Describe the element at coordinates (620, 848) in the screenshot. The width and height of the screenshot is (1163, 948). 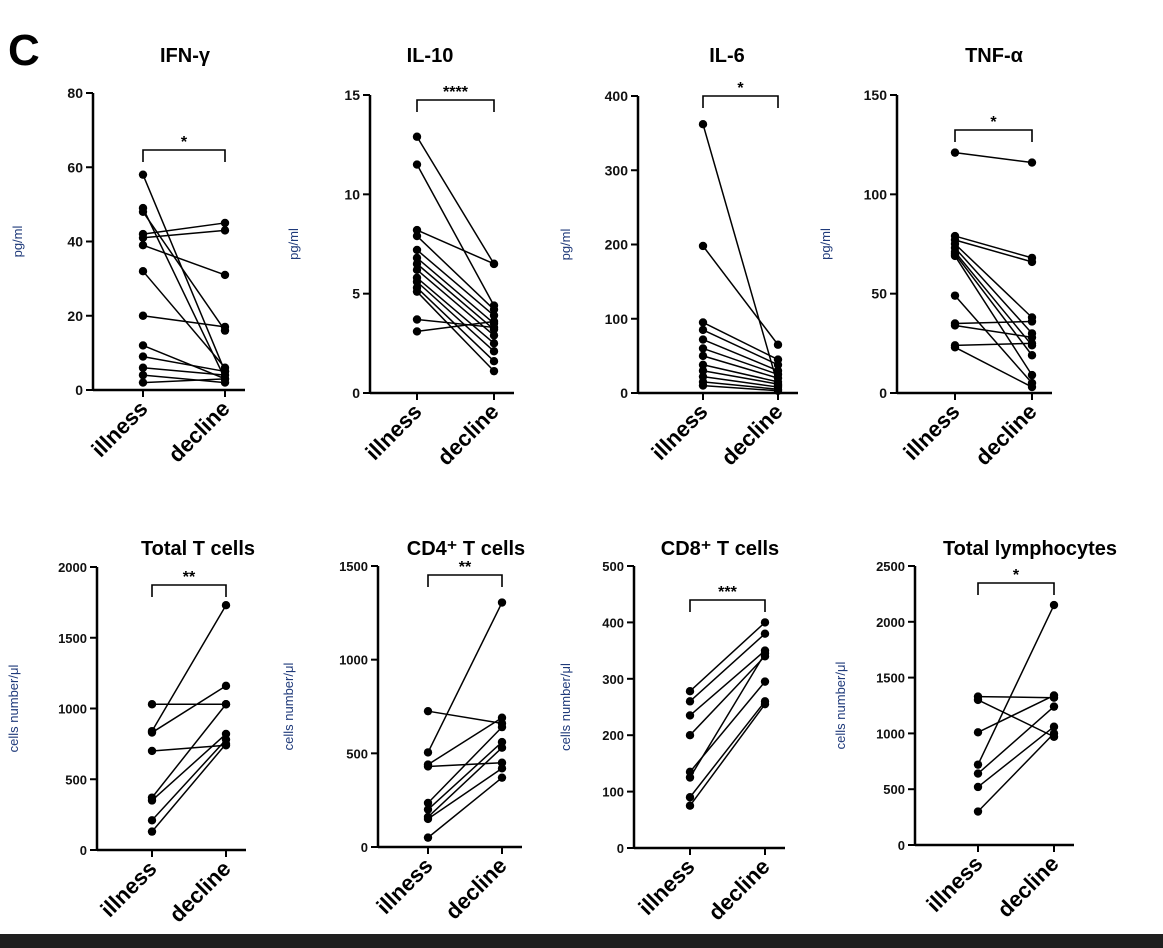
I see `chart7-y-tick-label: 0` at that location.